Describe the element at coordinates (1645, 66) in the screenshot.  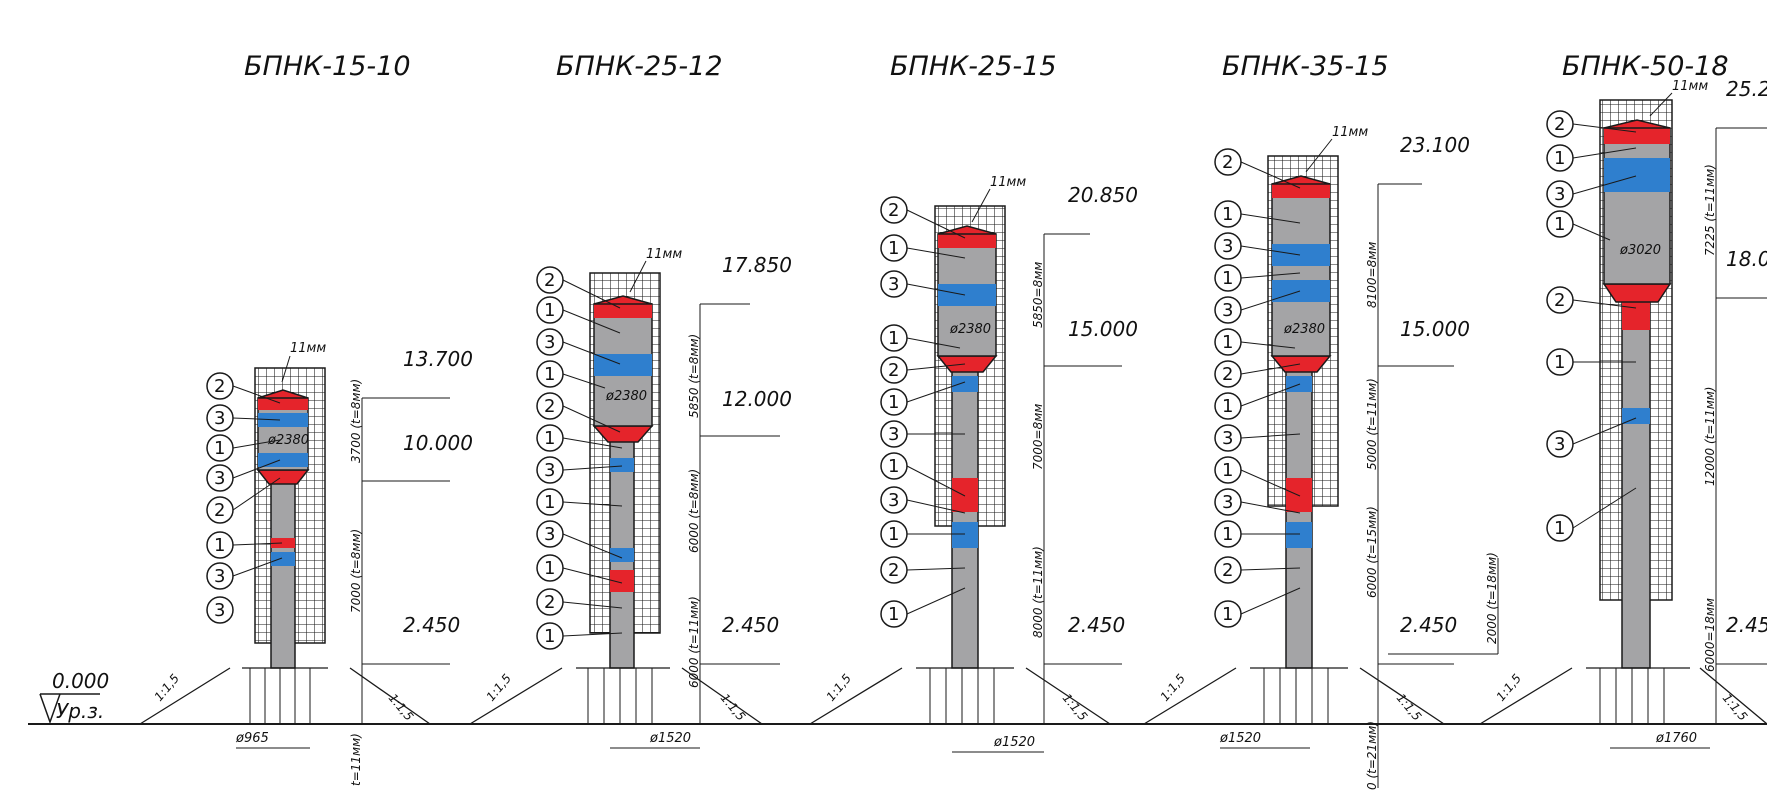
I see `tower-title: БПНК-50-18` at that location.